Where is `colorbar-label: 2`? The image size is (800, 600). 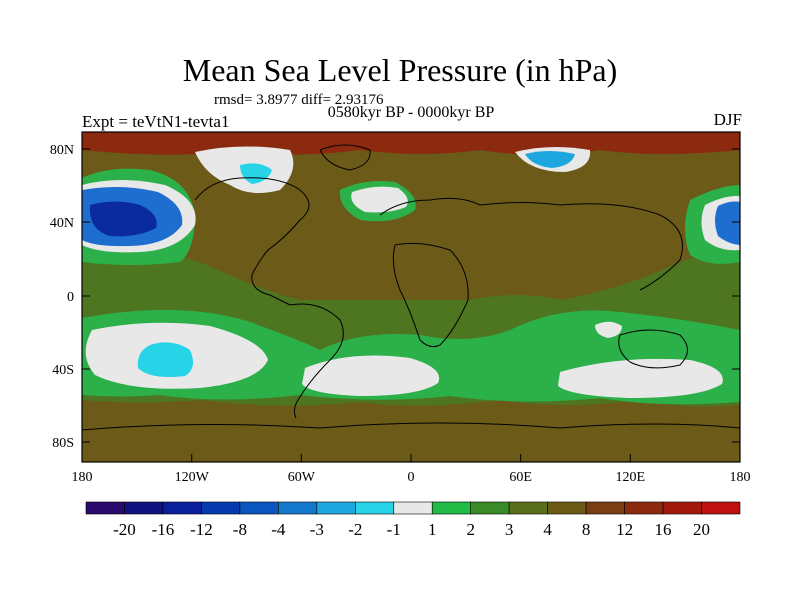 colorbar-label: 2 is located at coordinates (470, 529).